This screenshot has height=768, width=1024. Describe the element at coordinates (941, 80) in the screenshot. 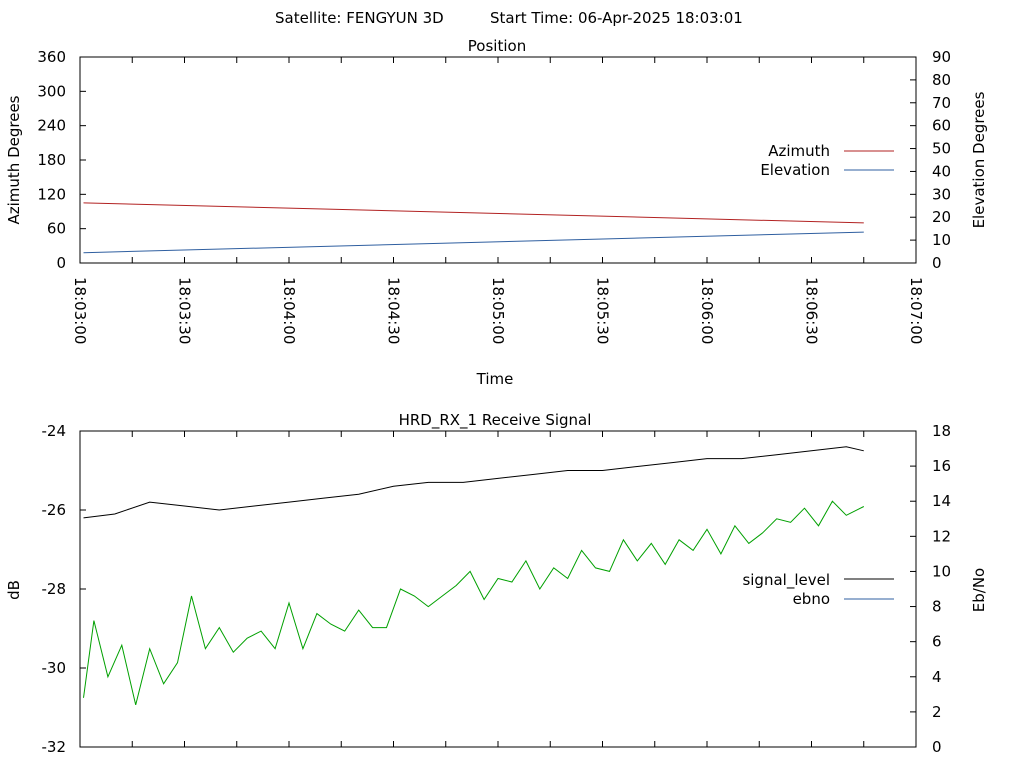

I see `position-y2-tick-label: 80` at that location.